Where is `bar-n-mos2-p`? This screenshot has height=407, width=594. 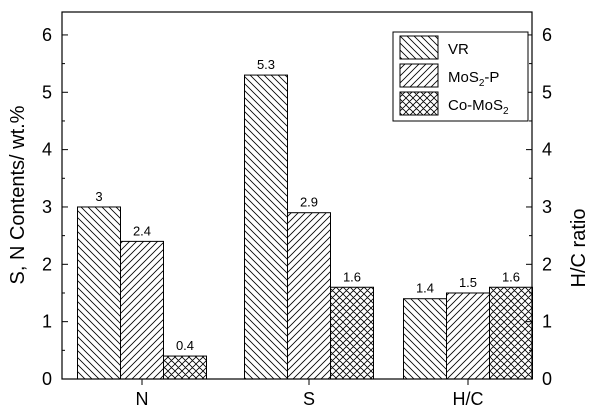 bar-n-mos2-p is located at coordinates (142, 310).